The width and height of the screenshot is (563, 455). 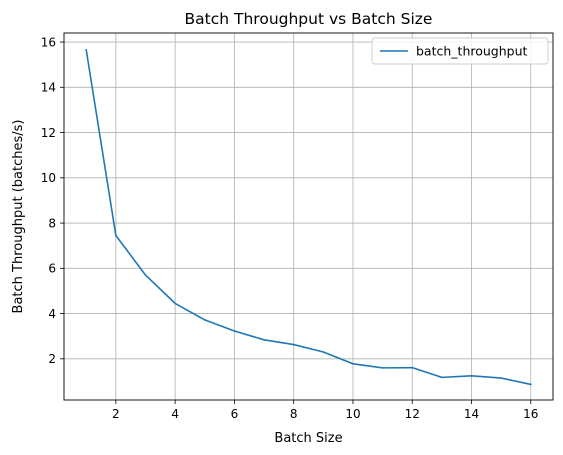 I want to click on chart-title: Batch Throughput vs Batch Size, so click(x=309, y=19).